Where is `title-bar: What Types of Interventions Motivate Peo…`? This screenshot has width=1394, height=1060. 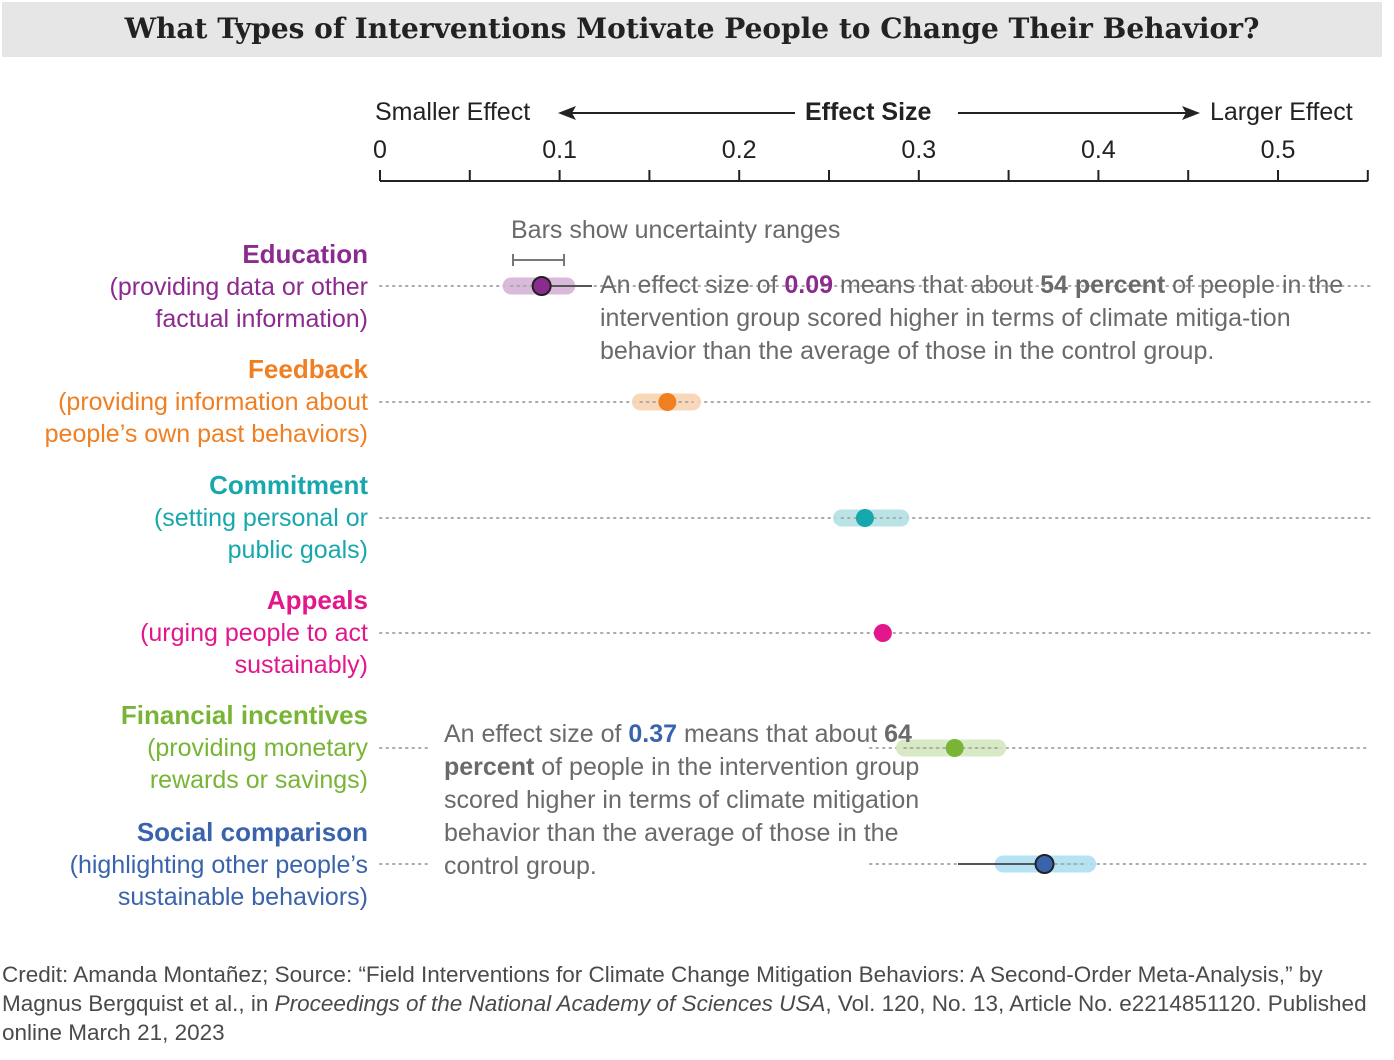 title-bar: What Types of Interventions Motivate Peo… is located at coordinates (692, 29).